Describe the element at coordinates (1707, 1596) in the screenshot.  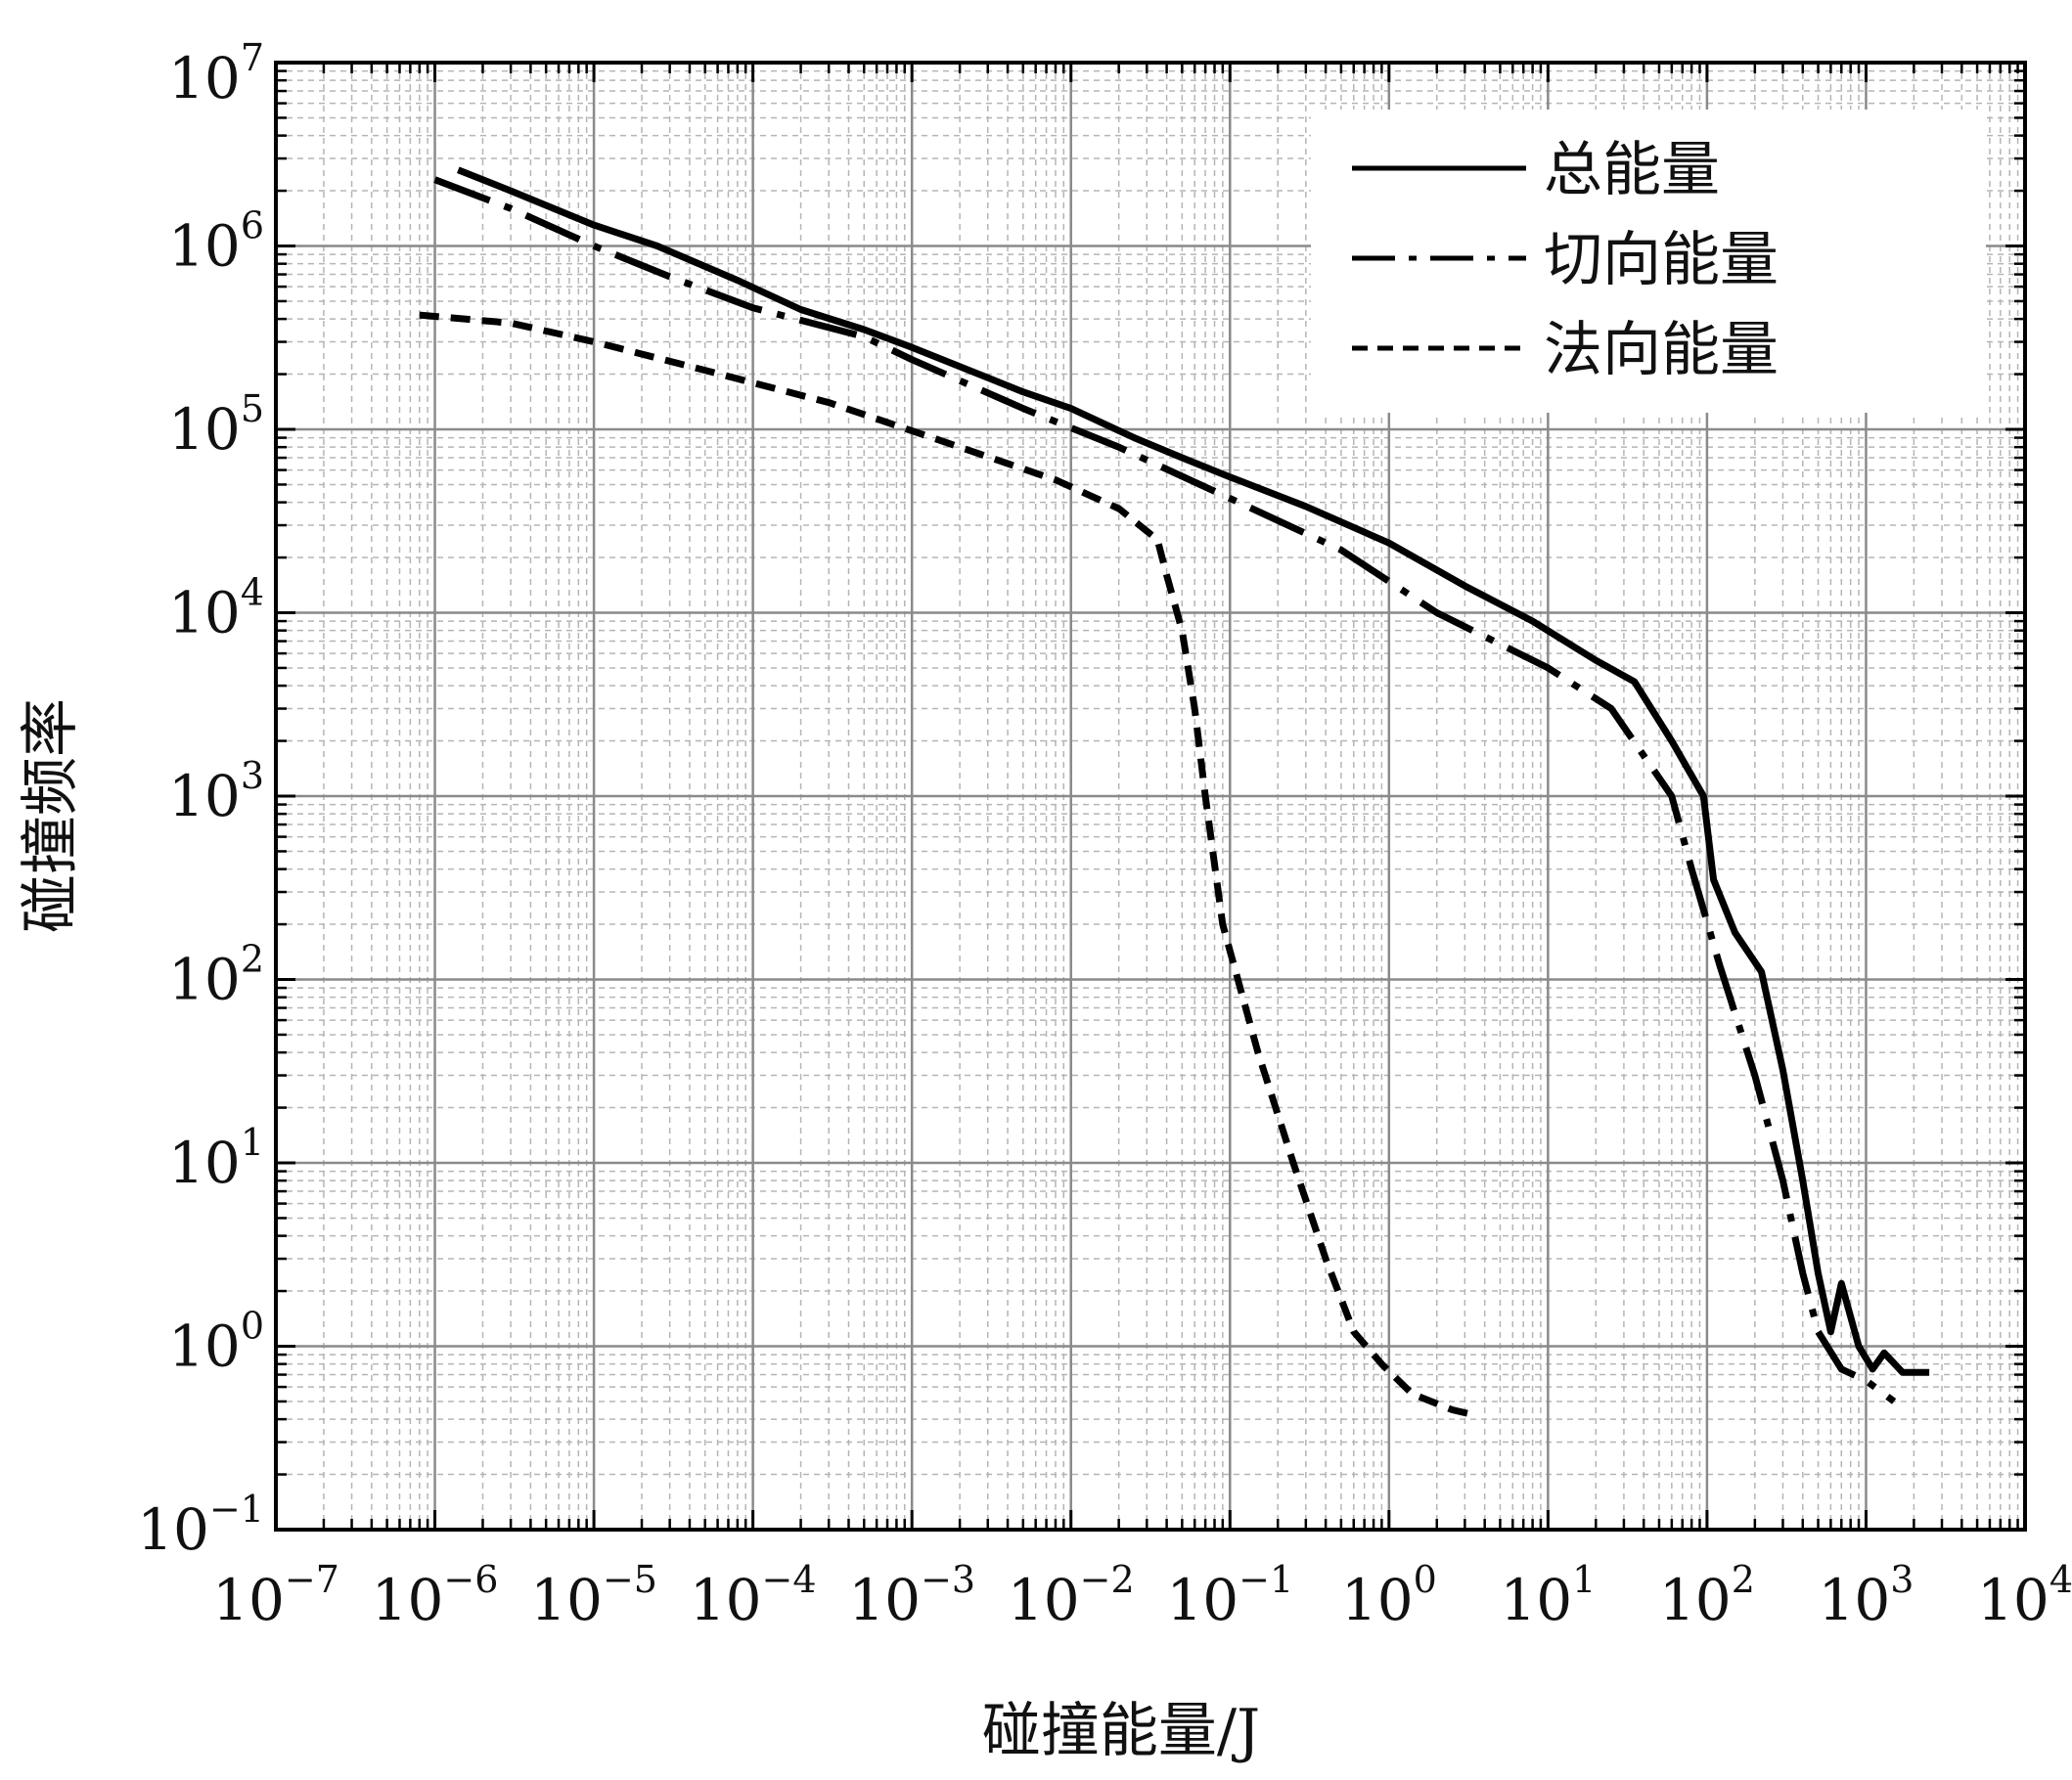
I see `x-tick-label: 10²` at that location.